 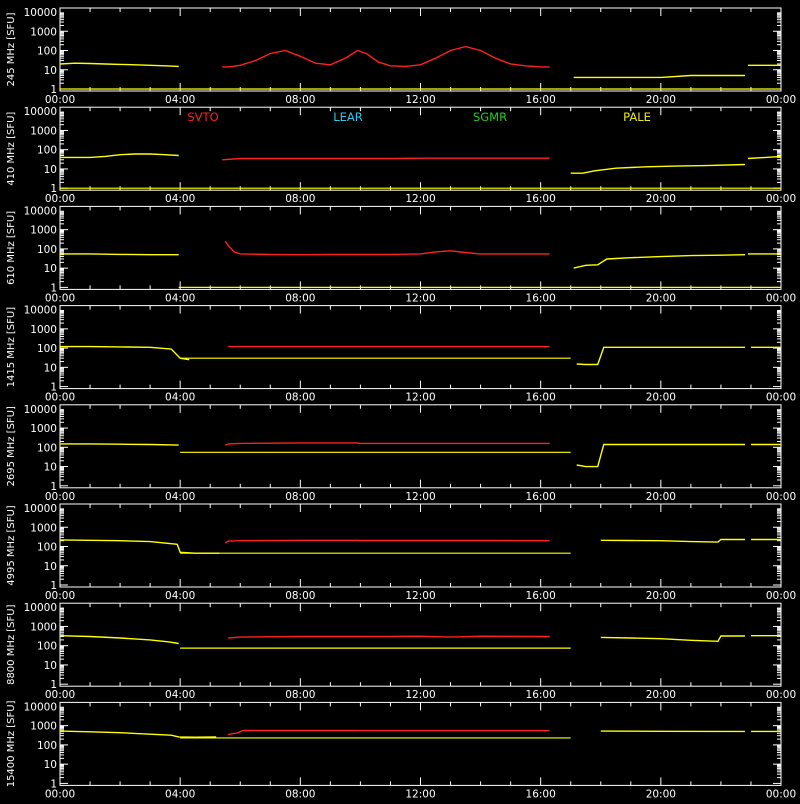 What do you see at coordinates (11, 743) in the screenshot?
I see `y-axis-label: 15400 MHz [SFU]` at bounding box center [11, 743].